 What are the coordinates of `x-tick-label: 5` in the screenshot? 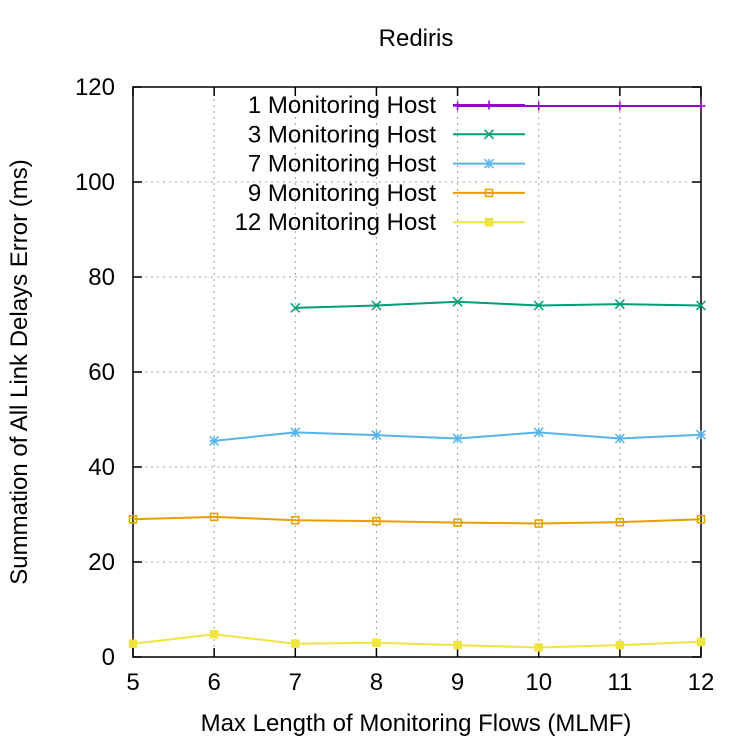 It's located at (132, 682).